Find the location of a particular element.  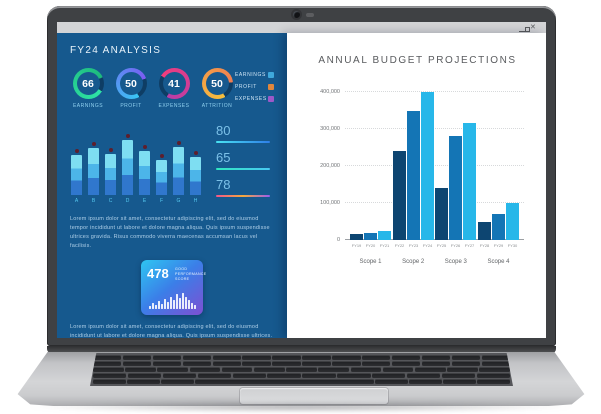

mini-bar-a: A is located at coordinates (76, 176).